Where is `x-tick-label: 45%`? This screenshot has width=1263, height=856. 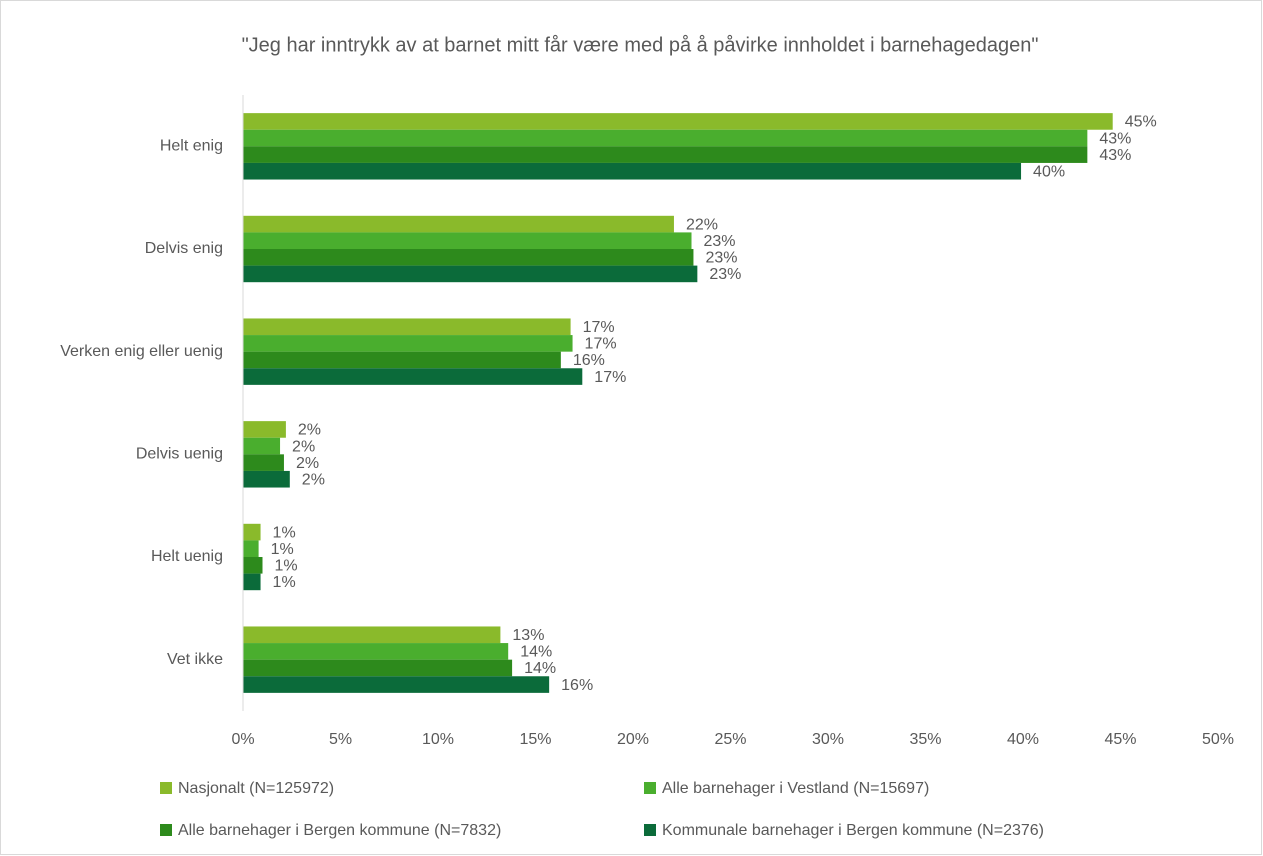
x-tick-label: 45% is located at coordinates (1120, 739).